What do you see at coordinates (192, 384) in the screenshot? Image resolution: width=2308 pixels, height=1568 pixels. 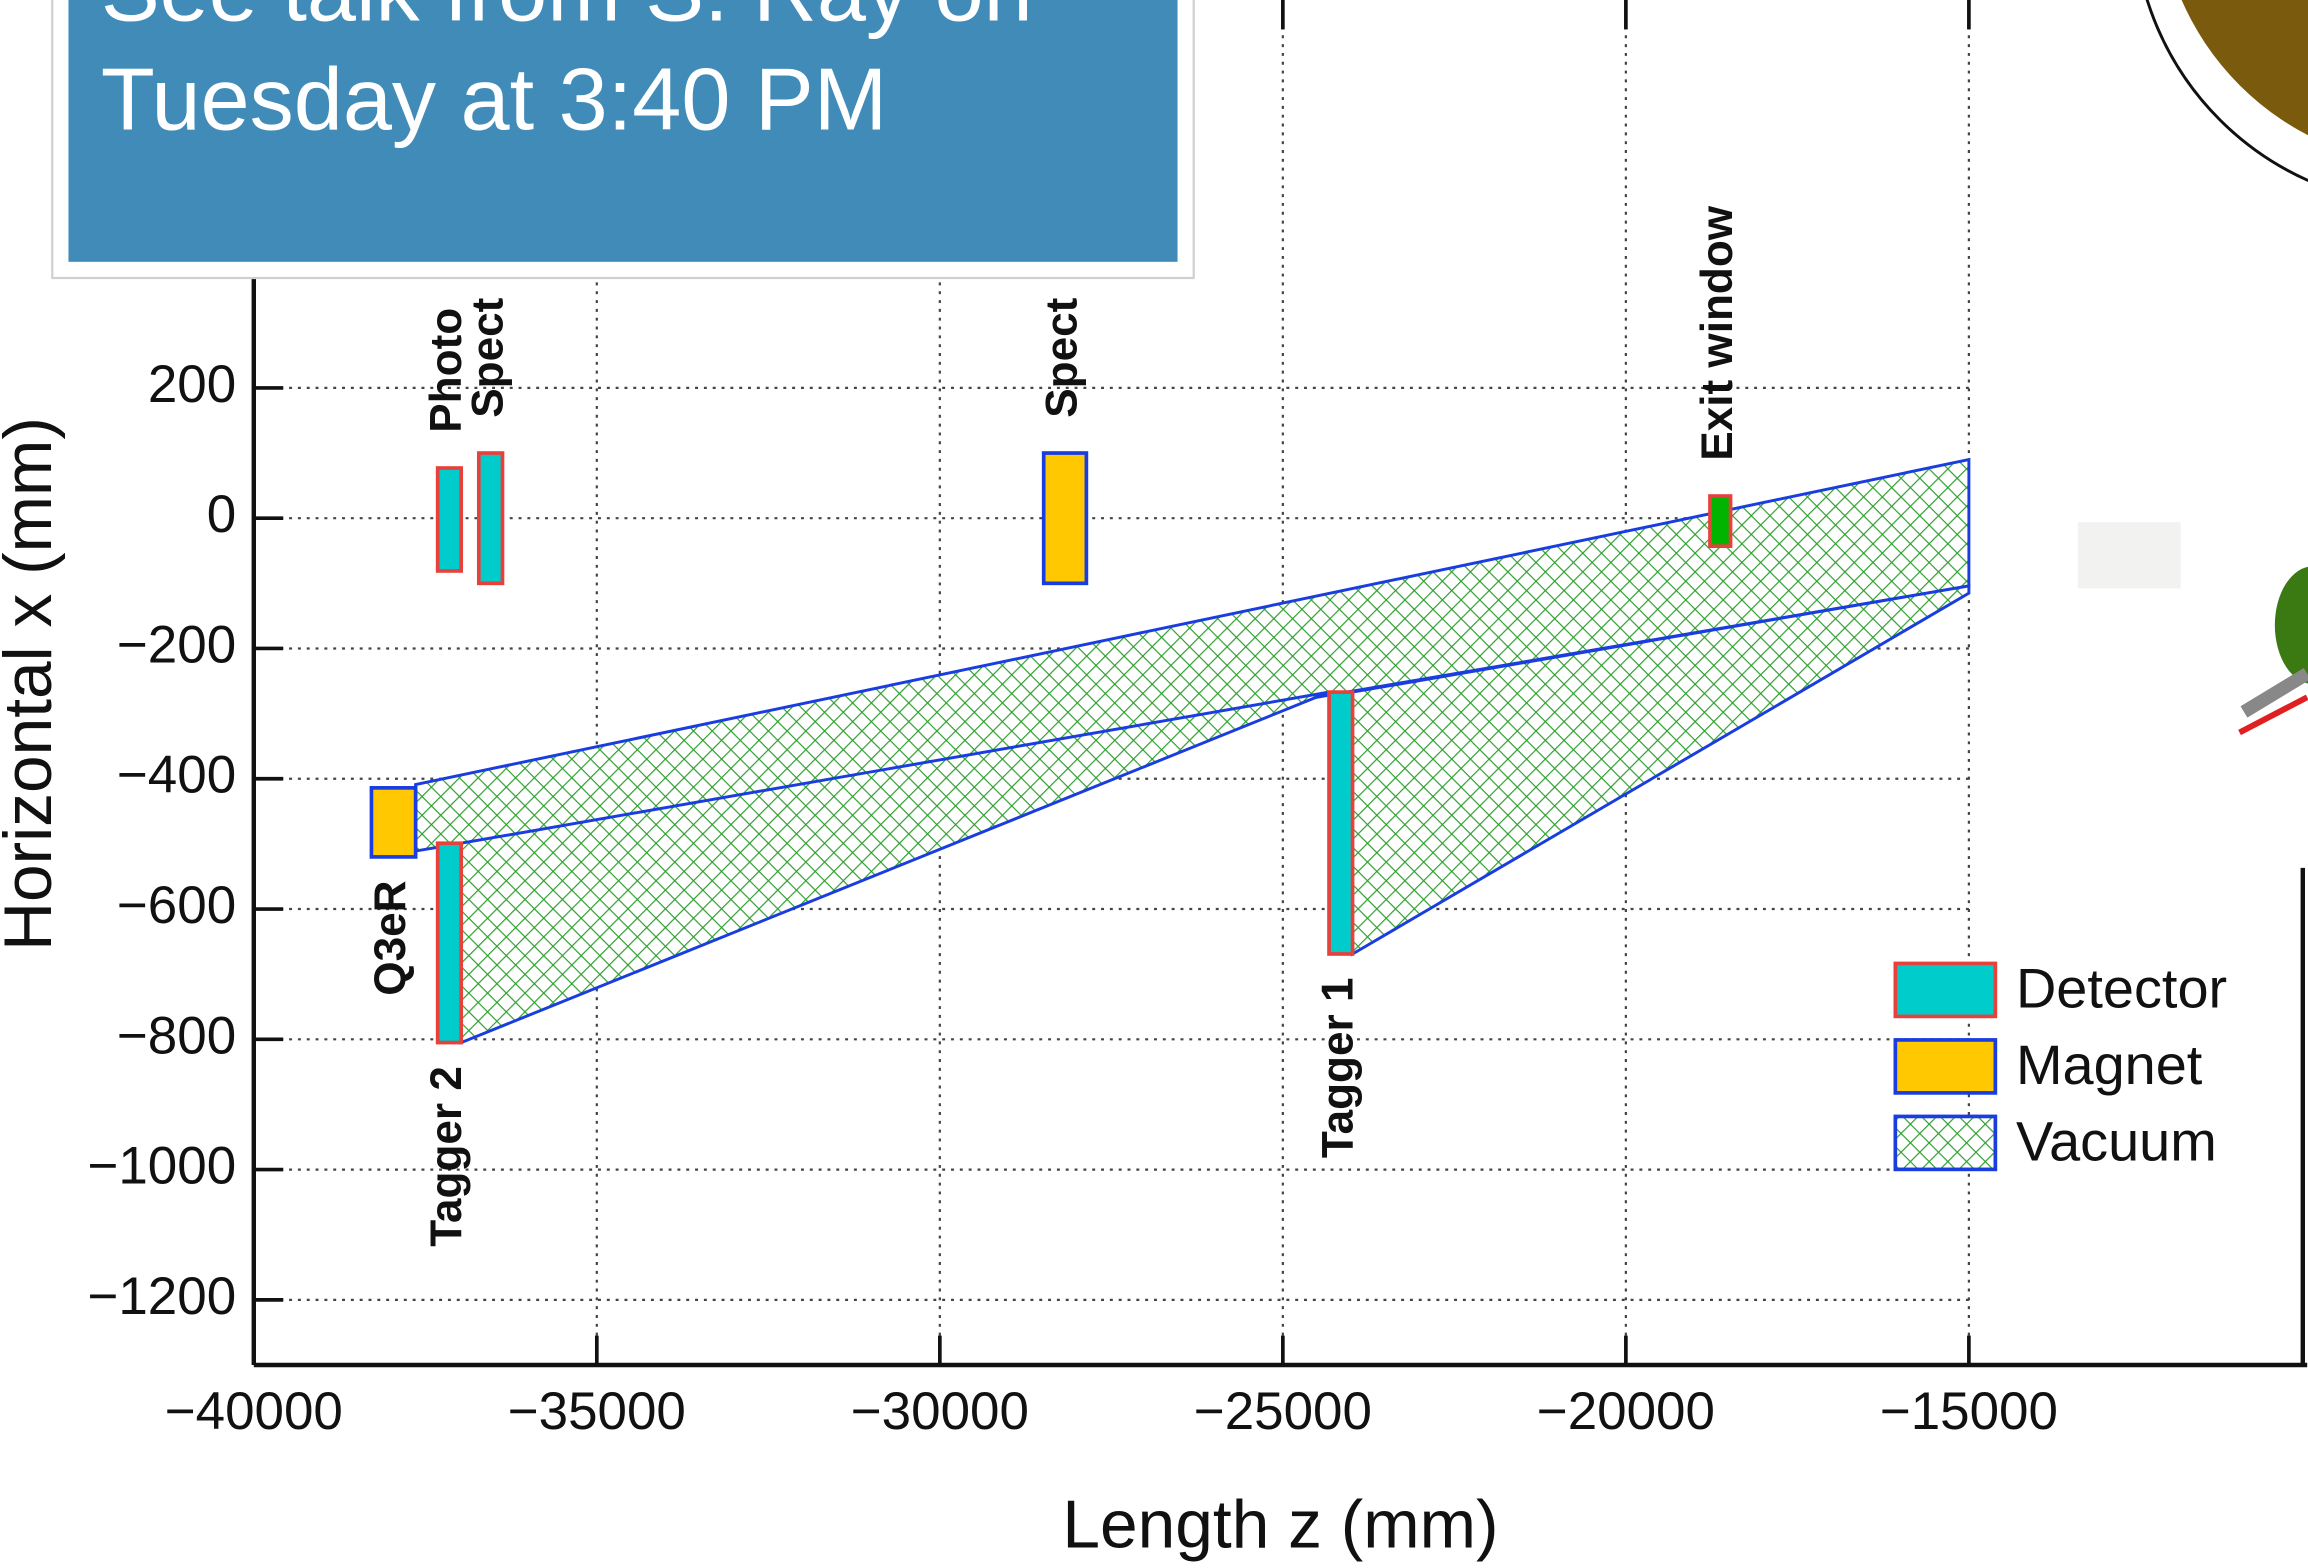 I see `y-tick-label: 200` at bounding box center [192, 384].